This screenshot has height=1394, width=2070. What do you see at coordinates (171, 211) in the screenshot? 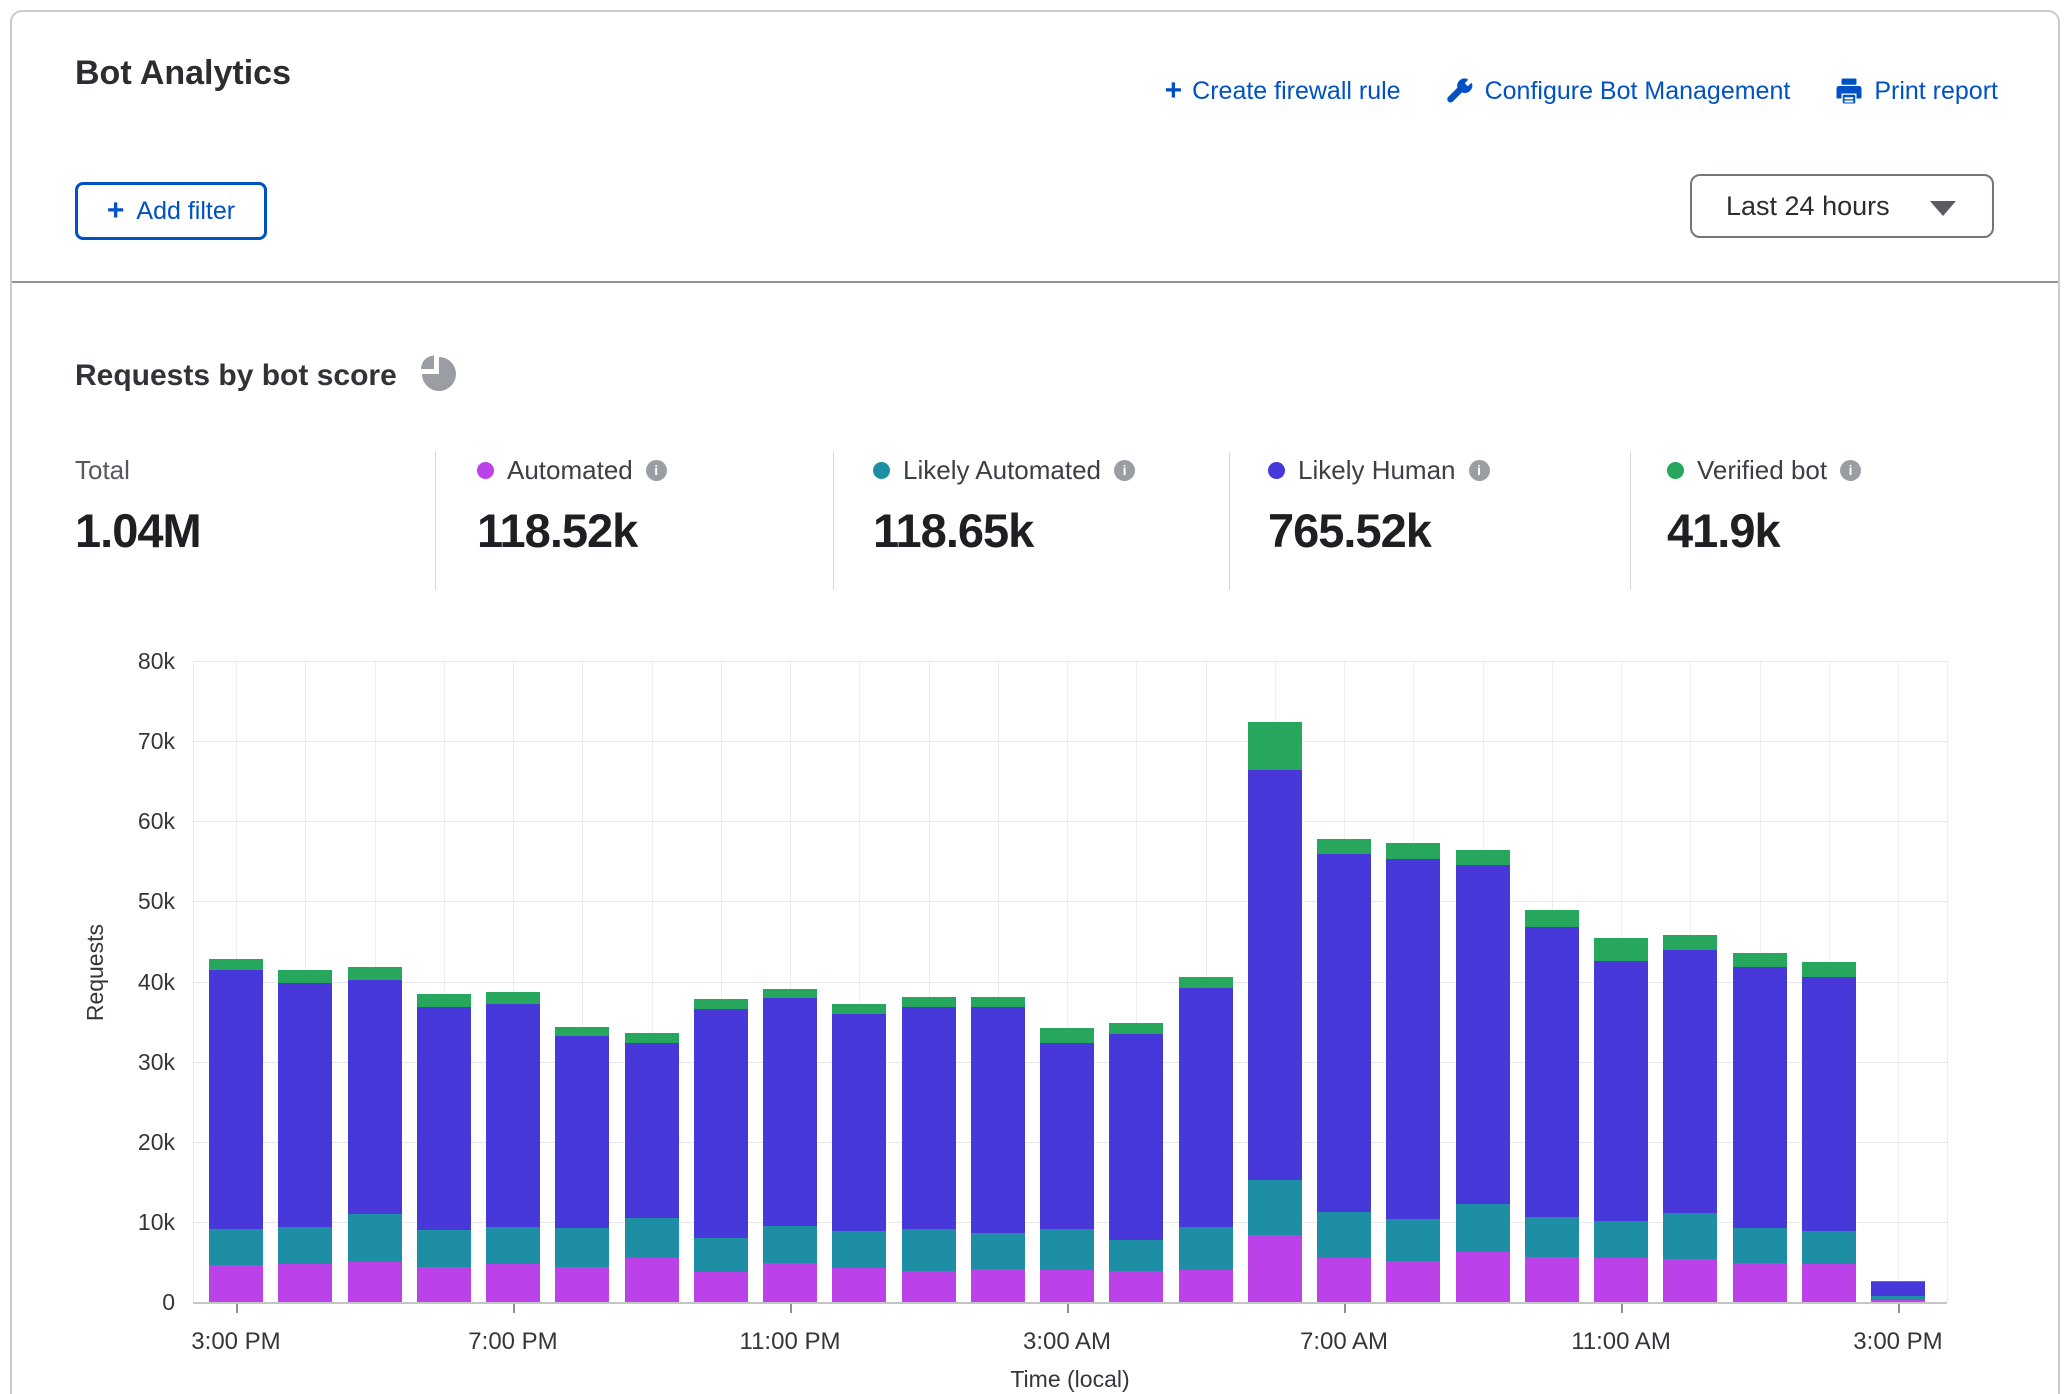
I see `add-filter-button: + Add filter` at bounding box center [171, 211].